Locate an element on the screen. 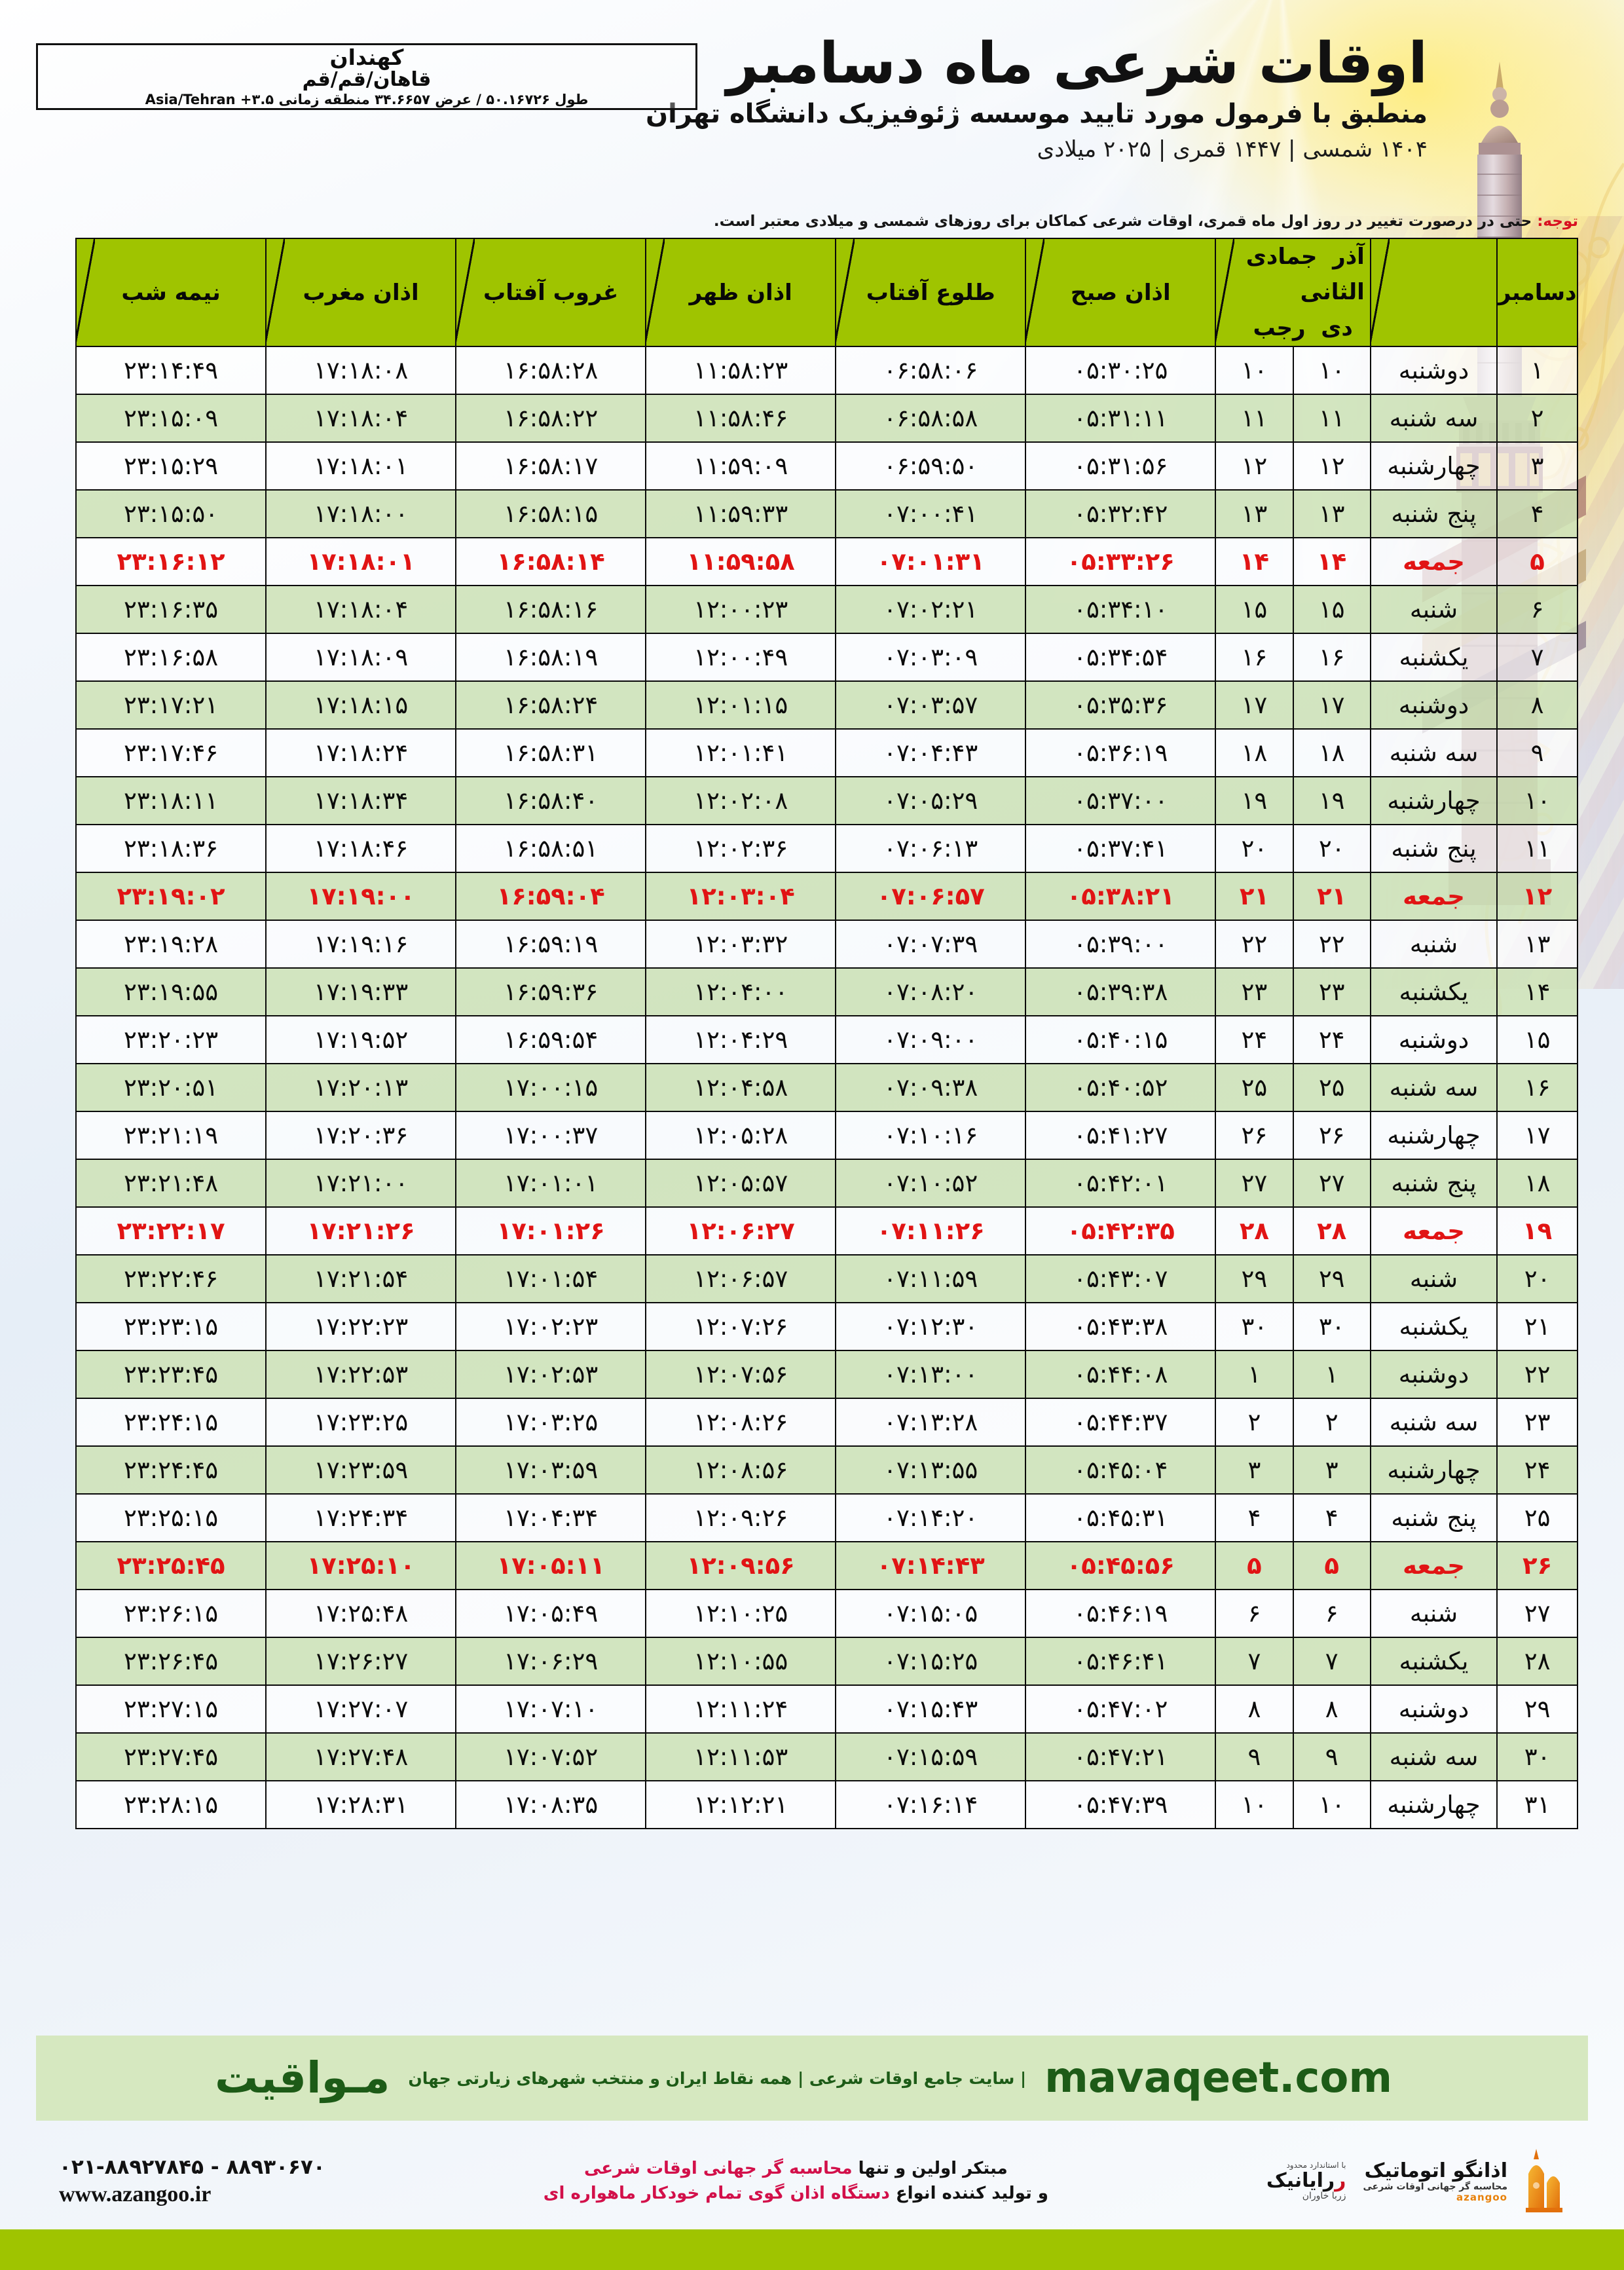  col-header-shamsi-bottom: دی is located at coordinates (1337, 327).